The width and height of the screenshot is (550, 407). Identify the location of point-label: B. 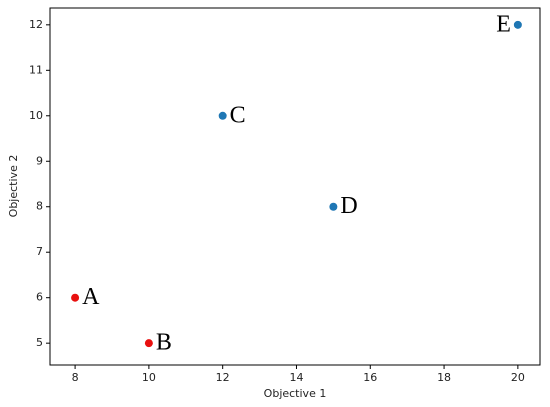
(164, 343).